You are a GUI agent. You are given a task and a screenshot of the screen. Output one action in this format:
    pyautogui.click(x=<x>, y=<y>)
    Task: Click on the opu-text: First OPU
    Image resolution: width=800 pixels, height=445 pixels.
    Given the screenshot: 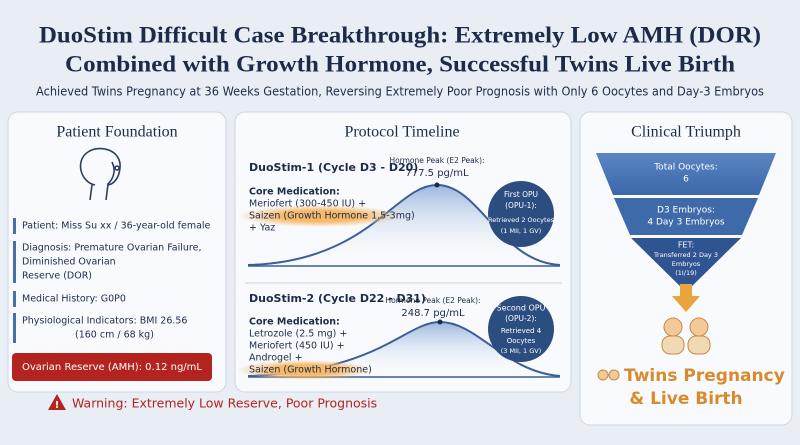 What is the action you would take?
    pyautogui.click(x=521, y=194)
    